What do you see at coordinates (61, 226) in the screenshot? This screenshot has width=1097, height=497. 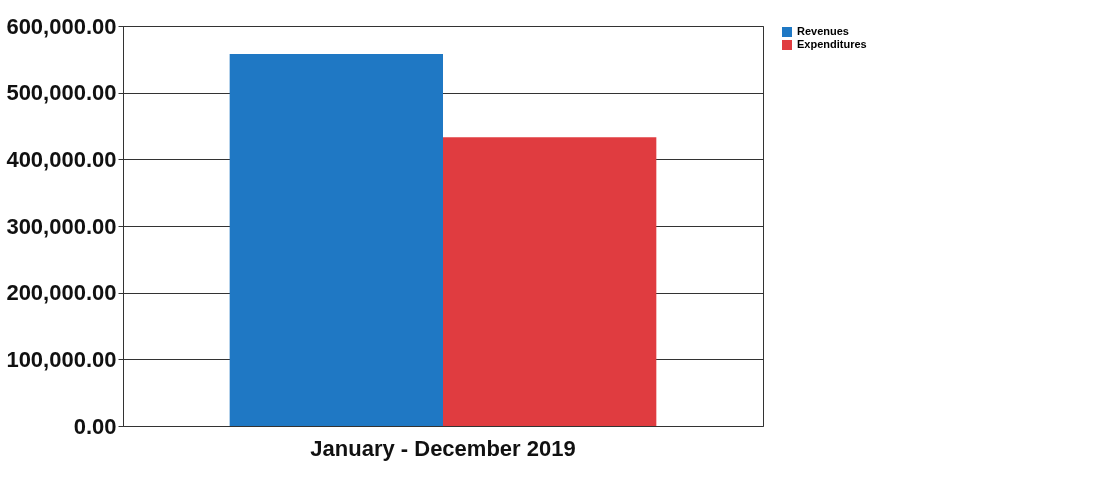 I see `y-tick-label: 300,000.00` at bounding box center [61, 226].